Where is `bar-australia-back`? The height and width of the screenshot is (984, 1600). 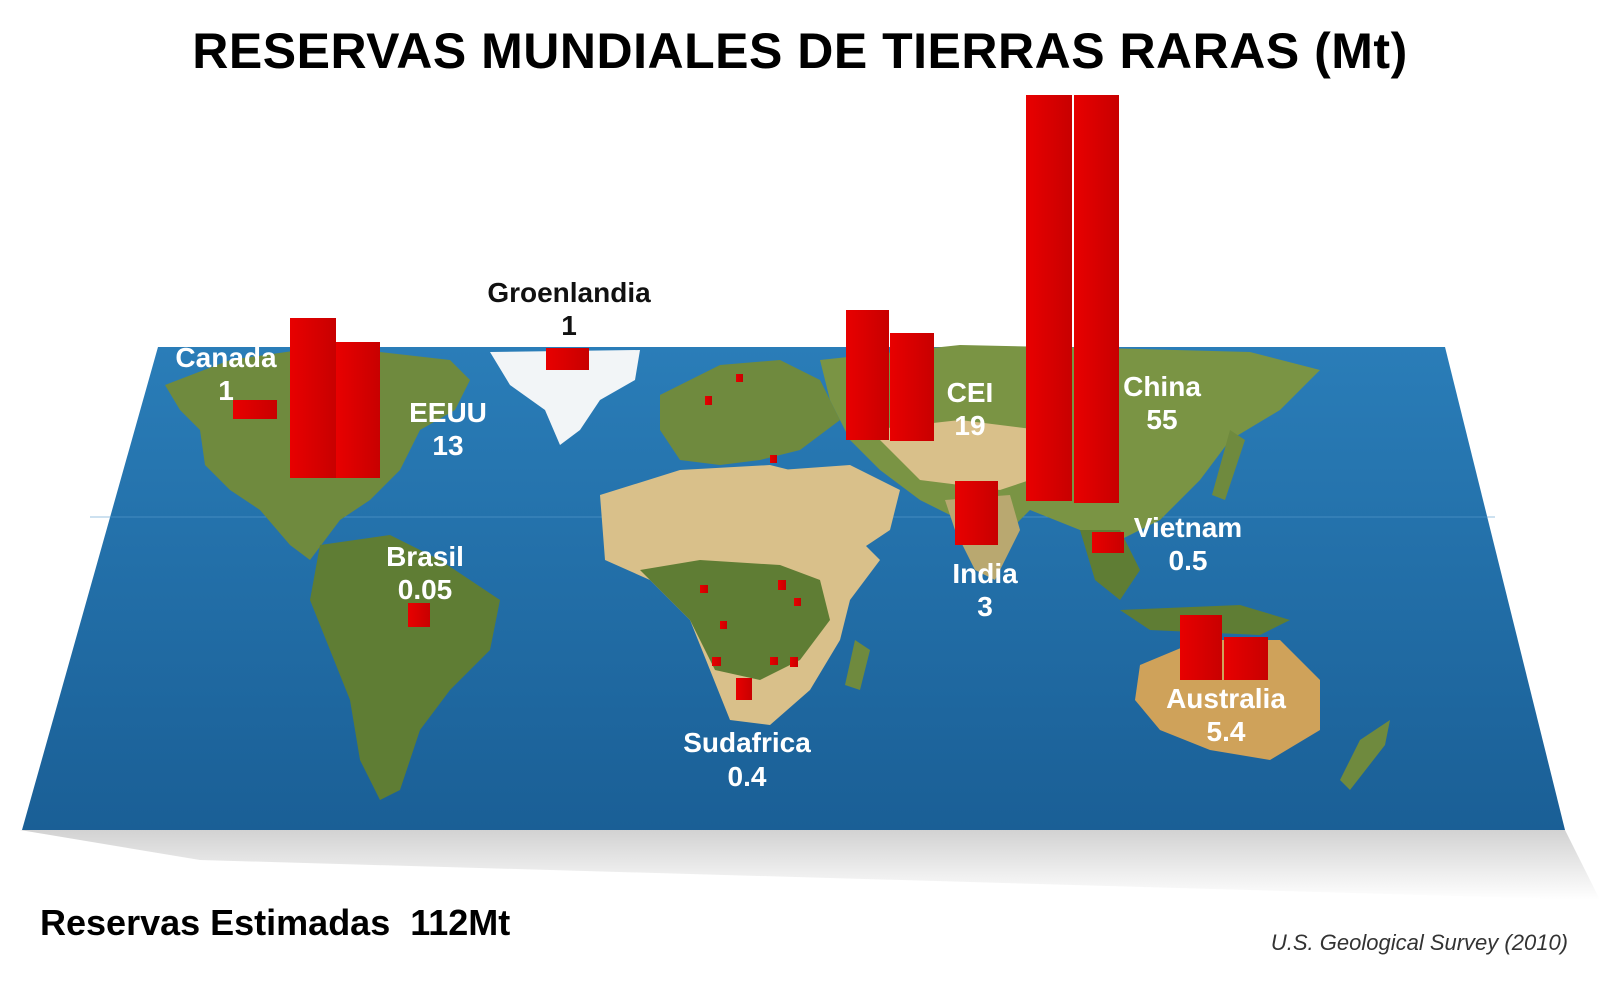 bar-australia-back is located at coordinates (1201, 647).